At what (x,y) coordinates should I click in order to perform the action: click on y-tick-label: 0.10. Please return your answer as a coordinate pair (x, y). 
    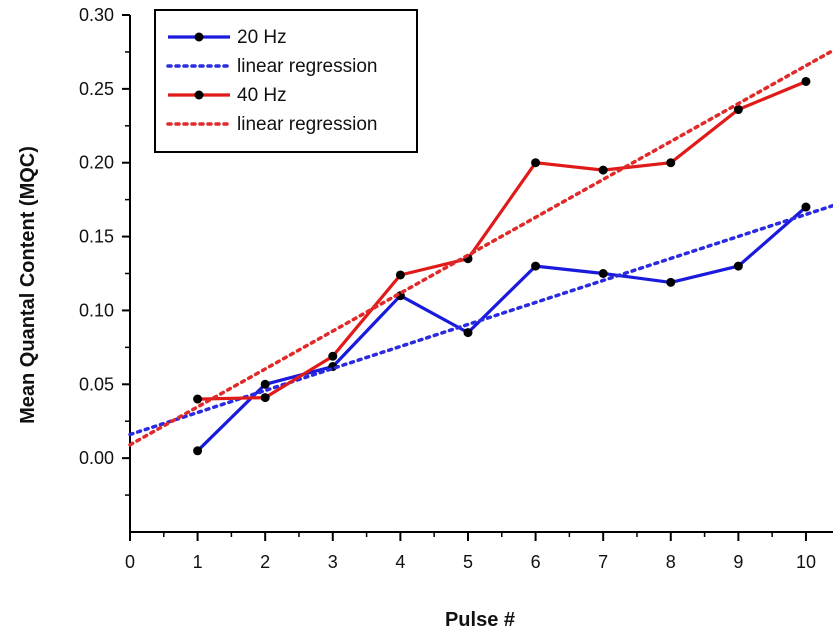
    Looking at the image, I should click on (96, 310).